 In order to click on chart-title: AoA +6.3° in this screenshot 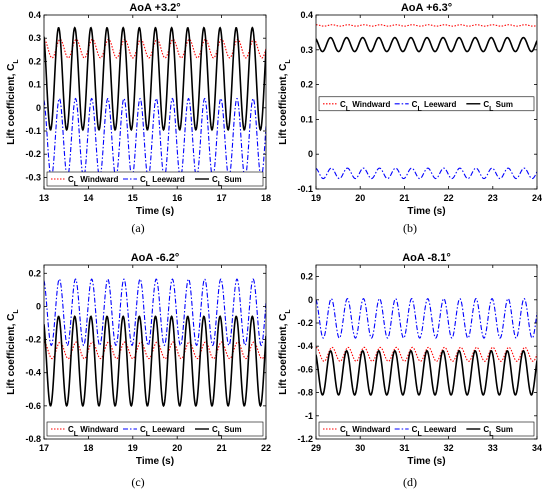, I will do `click(426, 8)`.